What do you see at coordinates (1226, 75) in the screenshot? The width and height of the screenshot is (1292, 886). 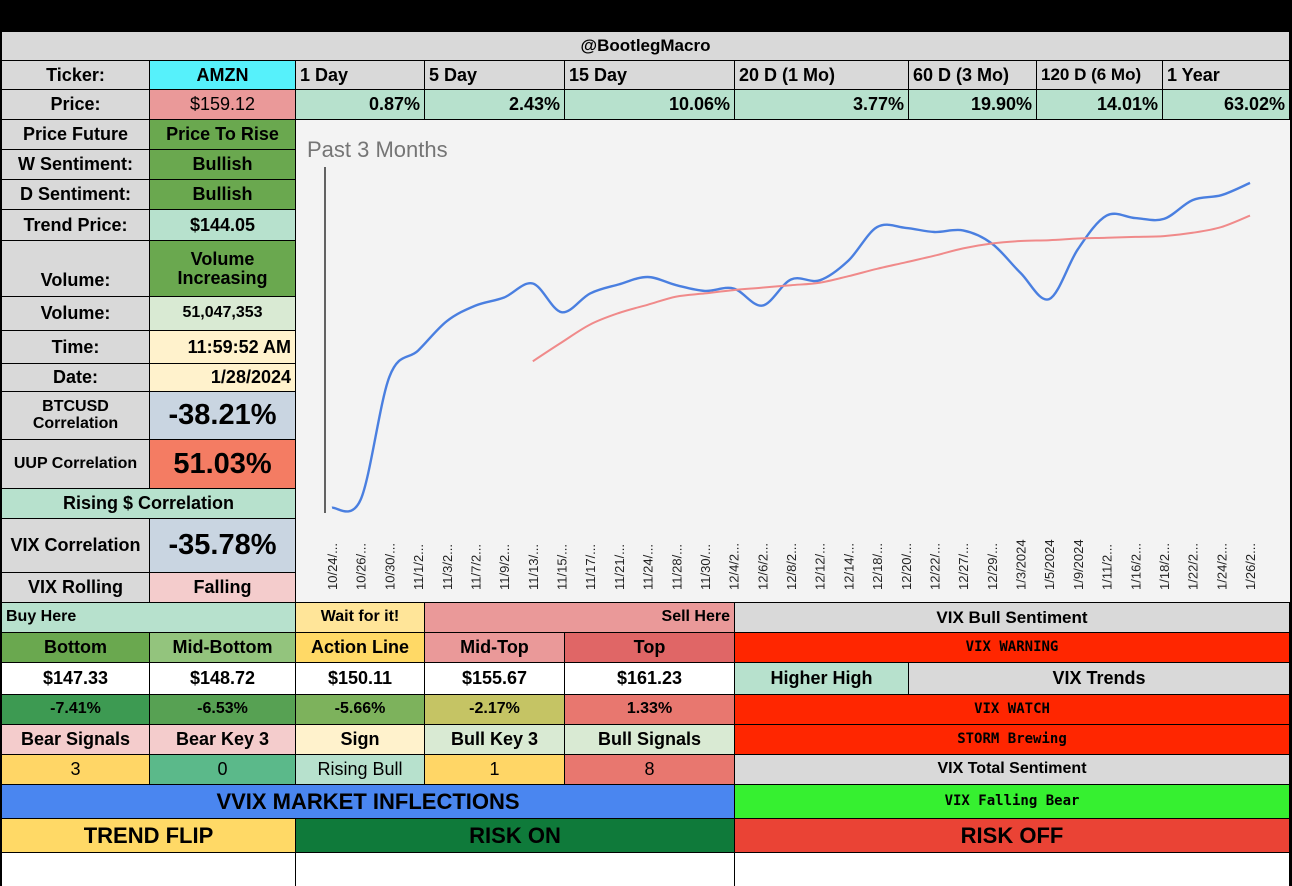 I see `period-1-year: 1 Year` at bounding box center [1226, 75].